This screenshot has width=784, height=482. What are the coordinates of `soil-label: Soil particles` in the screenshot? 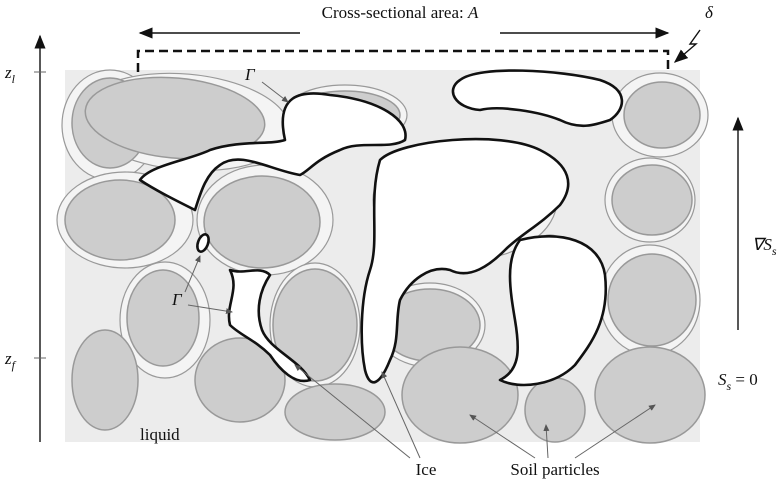 It's located at (554, 469).